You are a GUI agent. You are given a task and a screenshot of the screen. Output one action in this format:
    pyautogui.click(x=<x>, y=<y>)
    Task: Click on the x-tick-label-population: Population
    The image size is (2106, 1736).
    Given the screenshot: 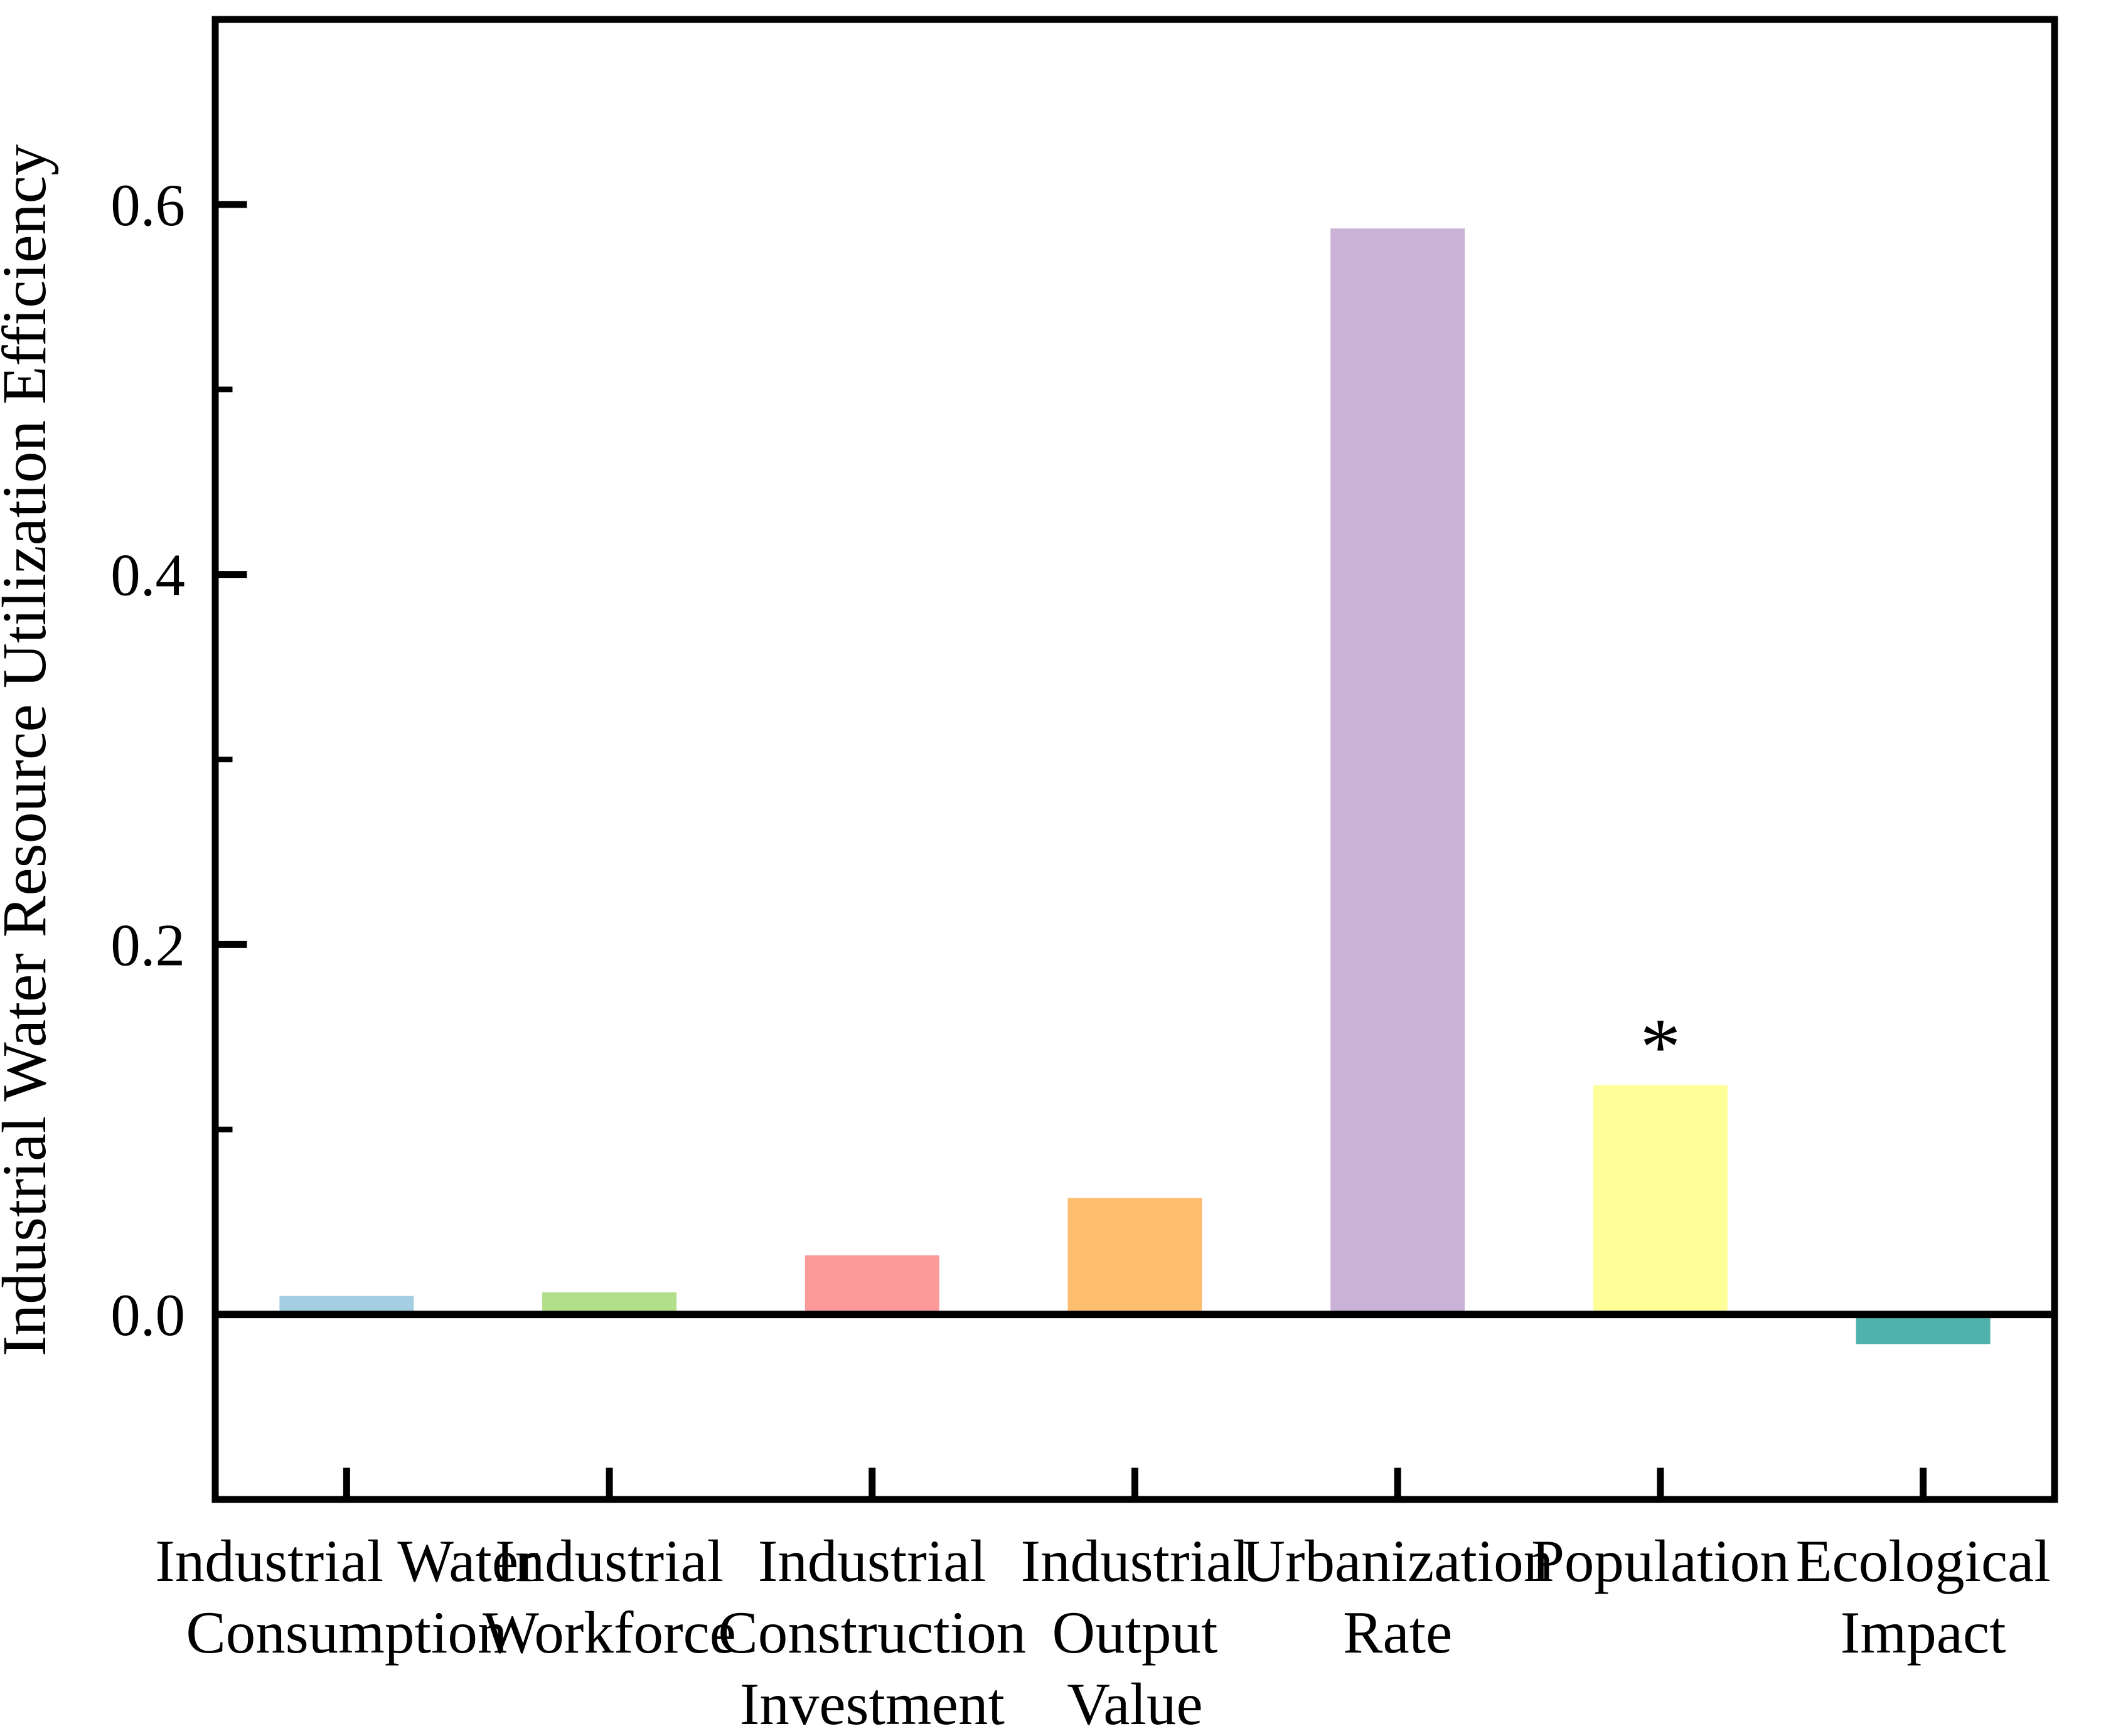 What is the action you would take?
    pyautogui.click(x=1660, y=1561)
    